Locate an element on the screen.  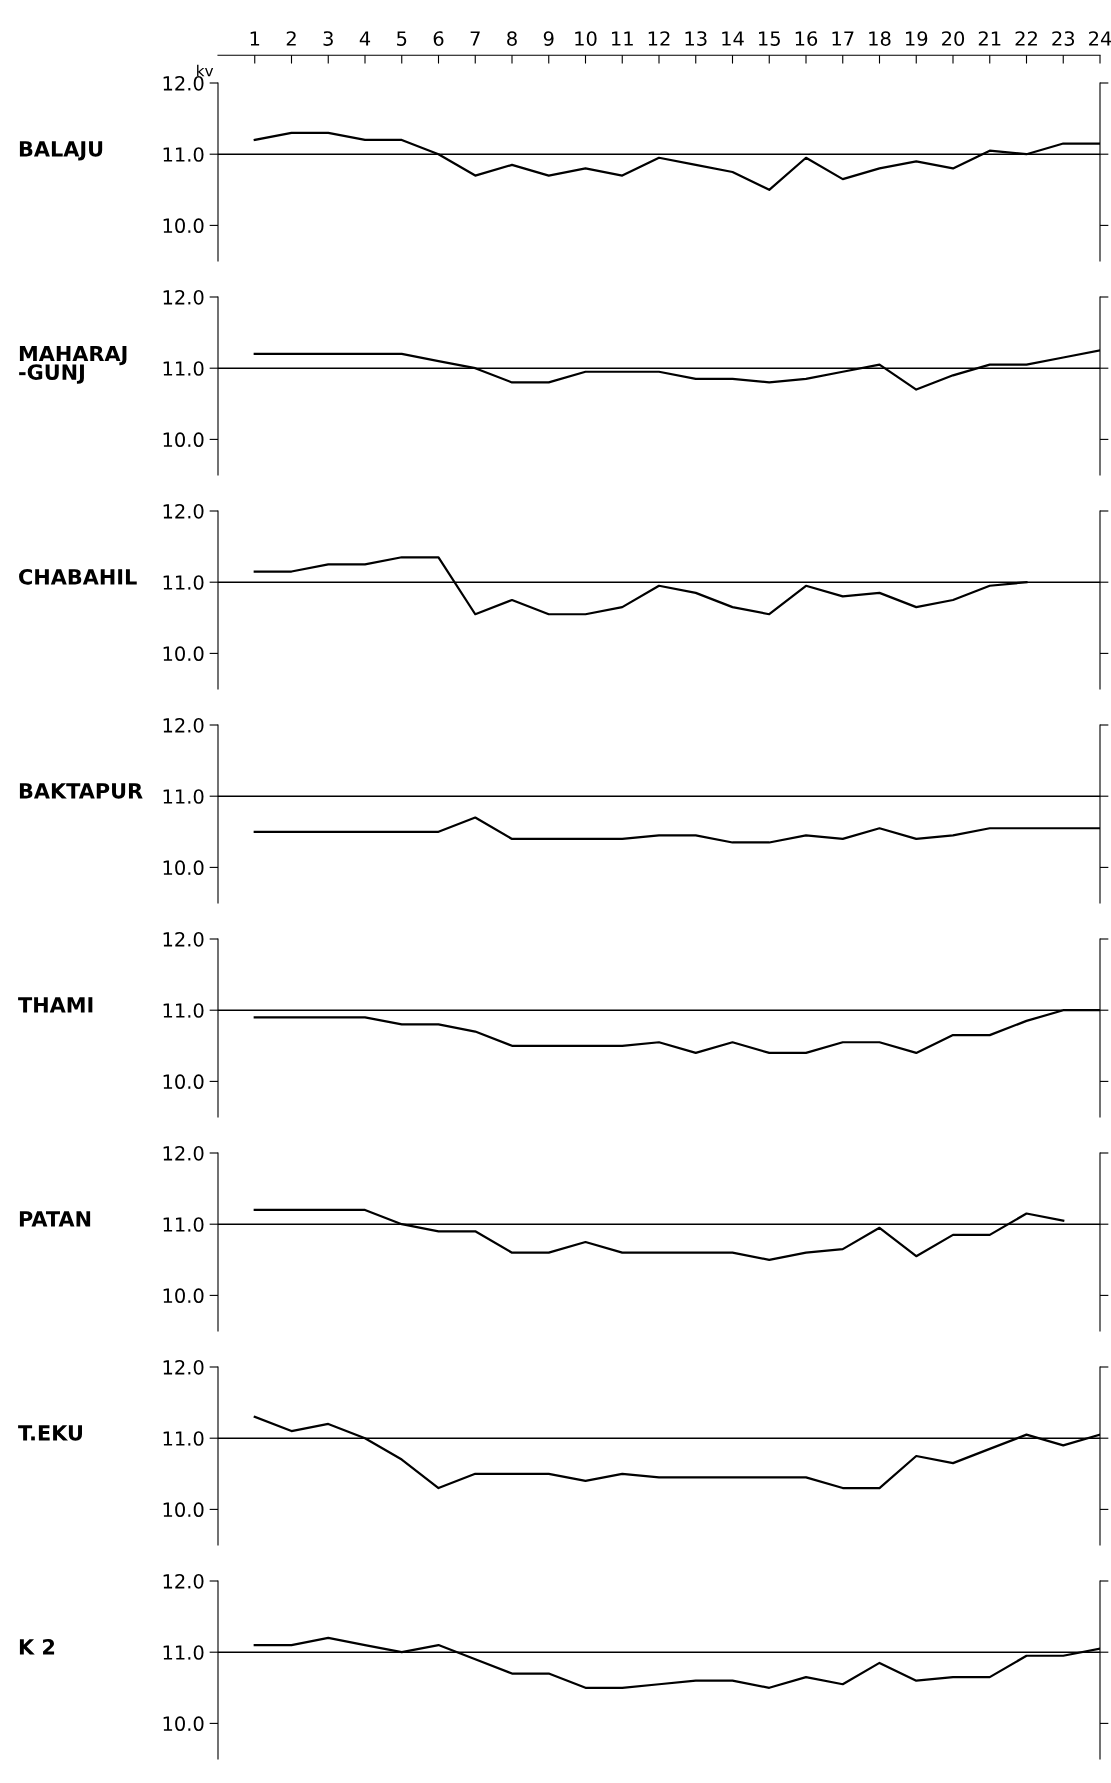
x-tick-label: 11 is located at coordinates (622, 38).